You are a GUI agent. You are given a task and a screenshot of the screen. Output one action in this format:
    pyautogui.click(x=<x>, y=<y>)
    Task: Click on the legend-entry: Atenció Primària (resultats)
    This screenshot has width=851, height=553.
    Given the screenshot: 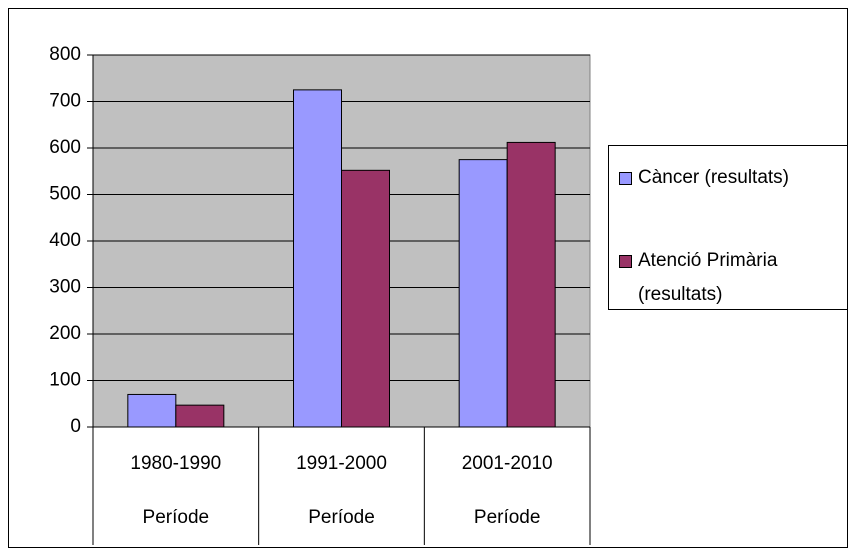 What is the action you would take?
    pyautogui.click(x=730, y=278)
    